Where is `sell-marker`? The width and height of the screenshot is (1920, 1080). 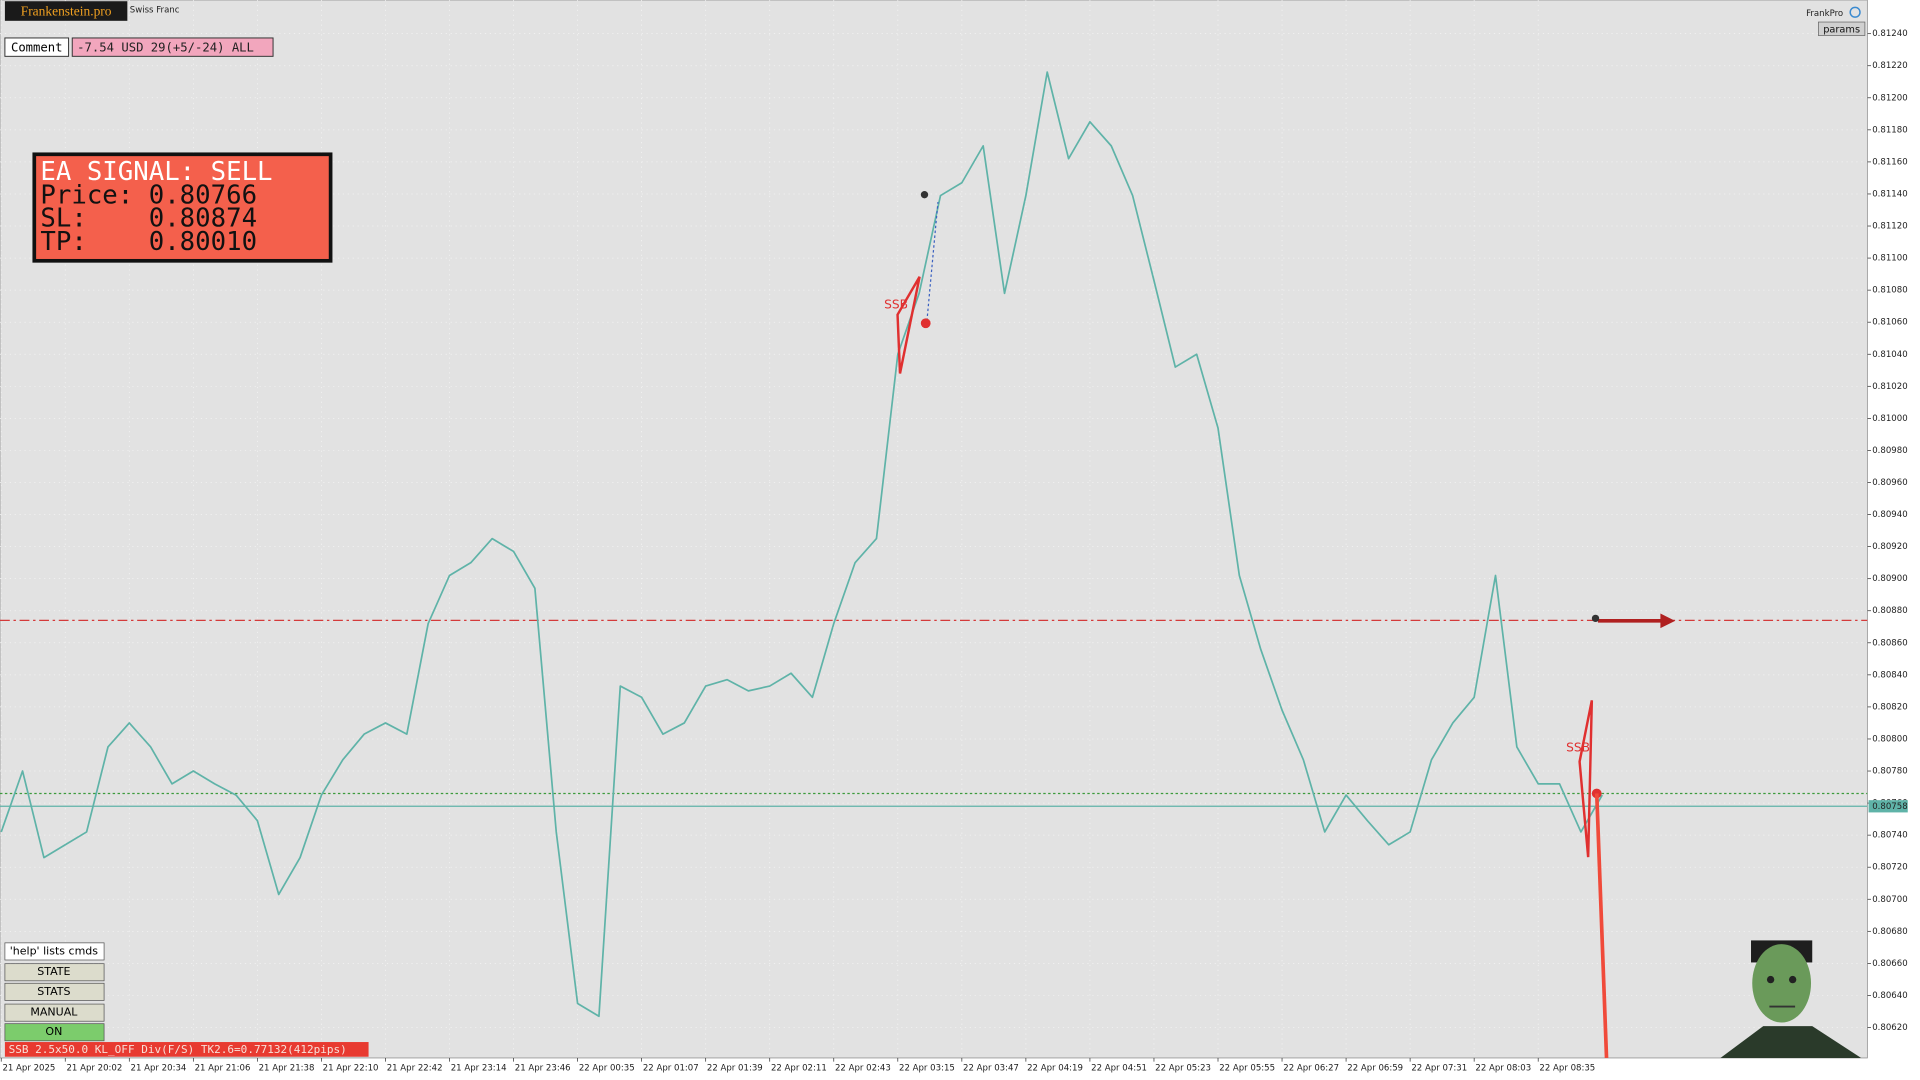 sell-marker is located at coordinates (925, 323).